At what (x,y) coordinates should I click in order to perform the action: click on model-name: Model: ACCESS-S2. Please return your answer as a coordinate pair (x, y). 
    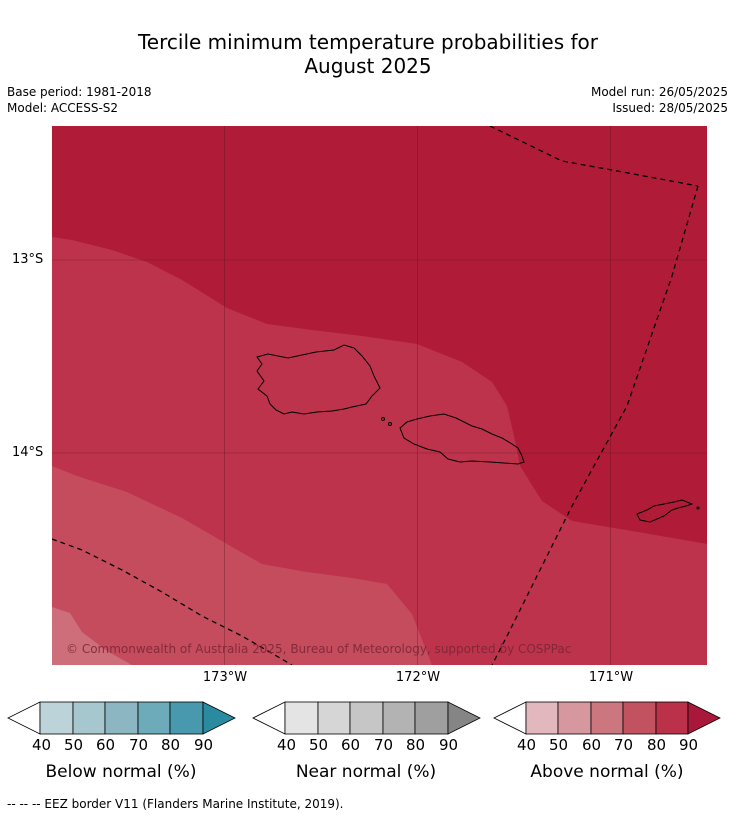
    Looking at the image, I should click on (63, 108).